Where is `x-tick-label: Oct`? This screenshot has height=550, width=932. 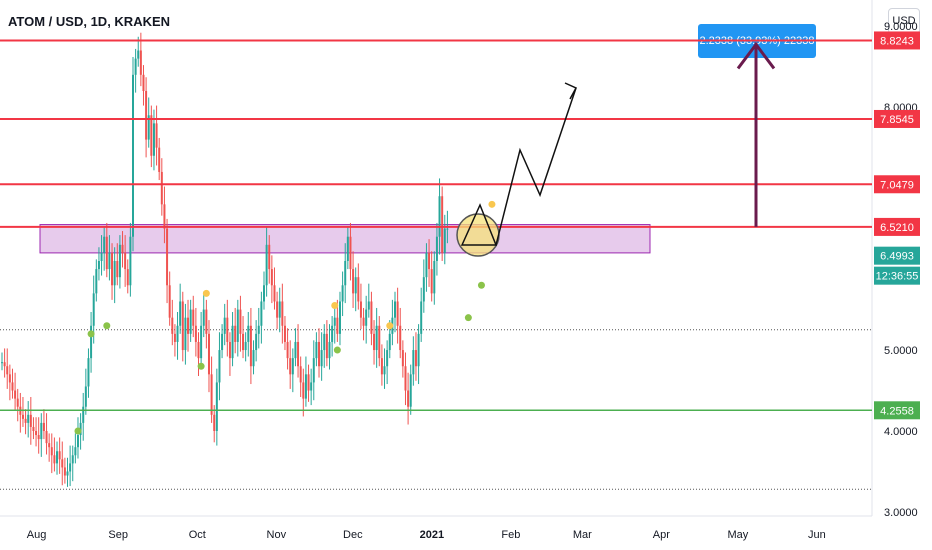 x-tick-label: Oct is located at coordinates (197, 535).